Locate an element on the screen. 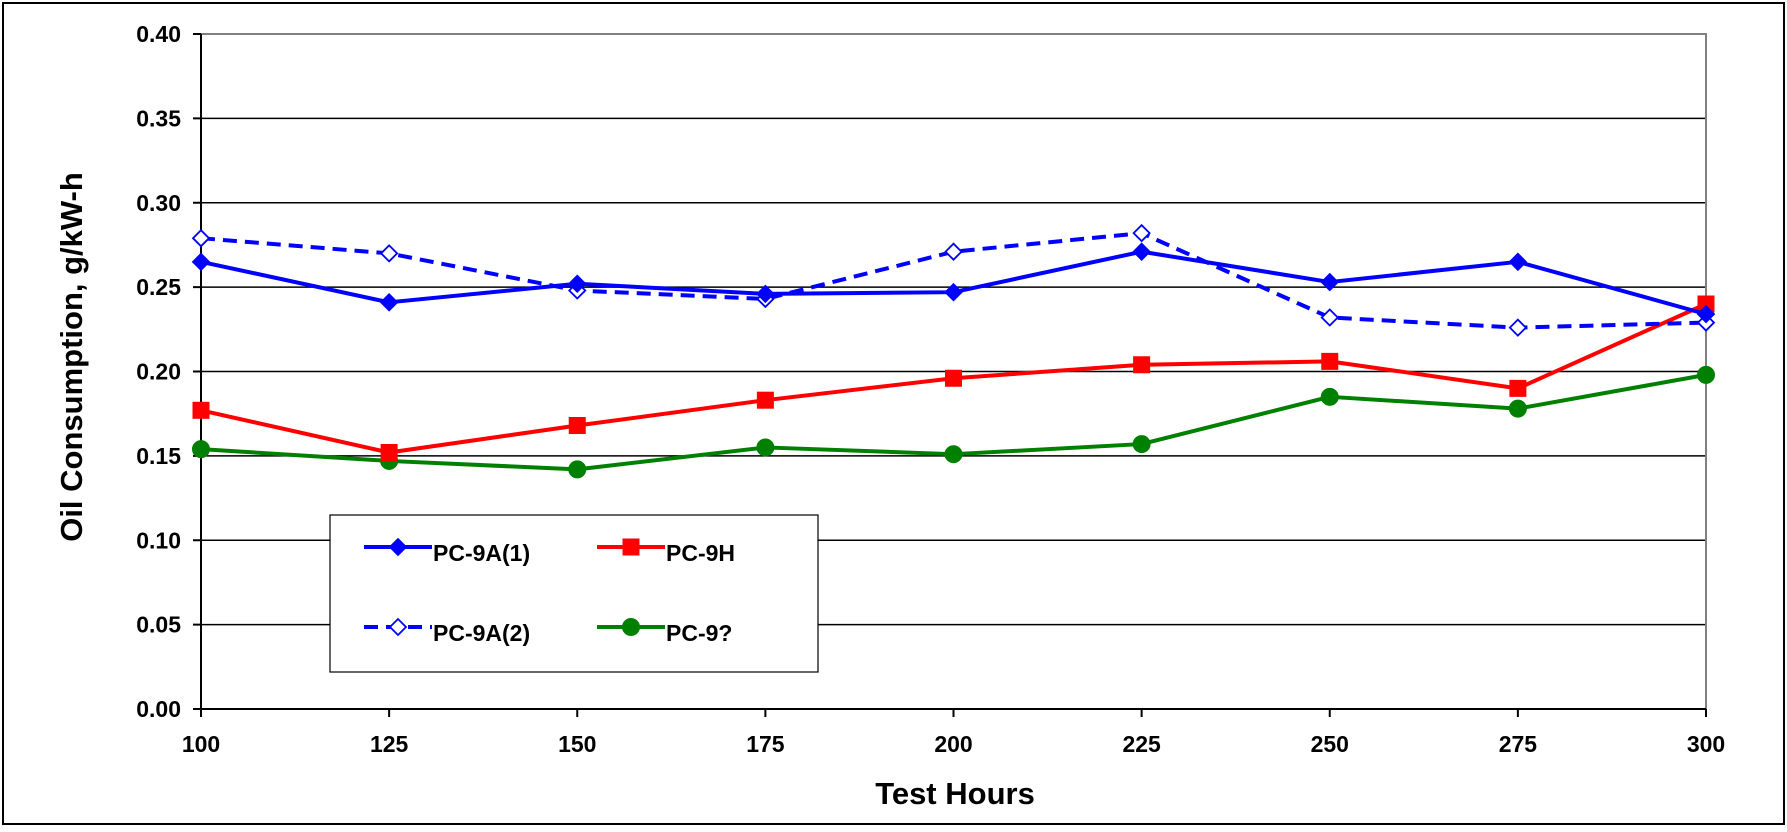 This screenshot has width=1787, height=832. x-tick-label: 125 is located at coordinates (389, 744).